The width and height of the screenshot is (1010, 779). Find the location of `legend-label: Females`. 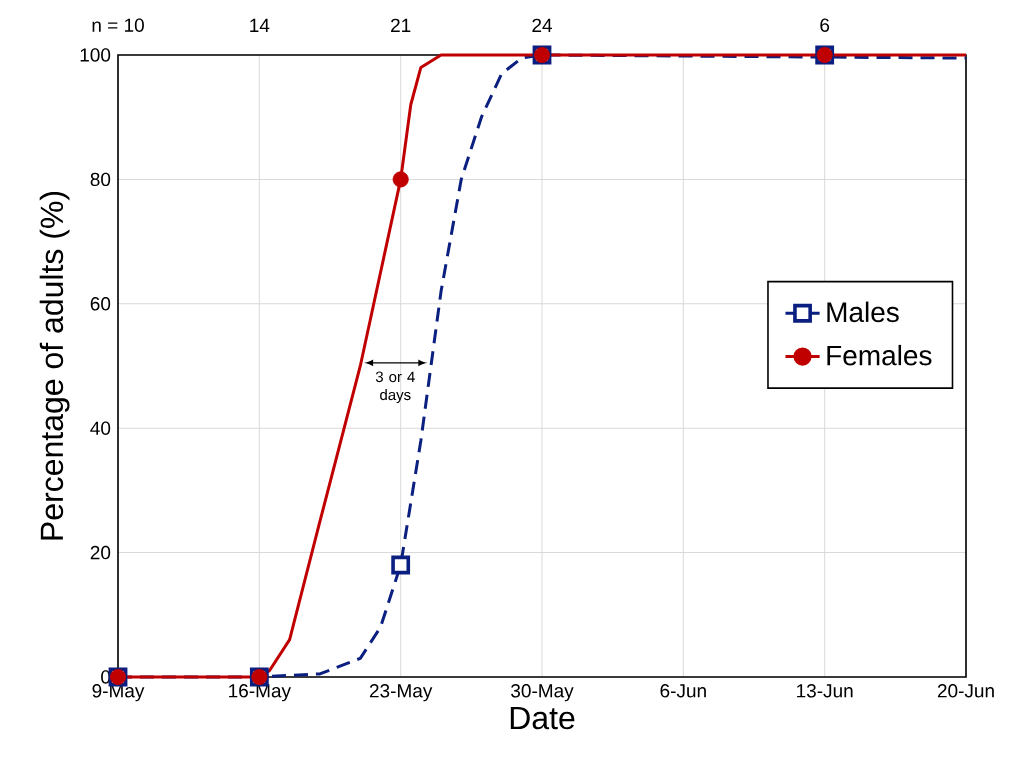

legend-label: Females is located at coordinates (879, 355).